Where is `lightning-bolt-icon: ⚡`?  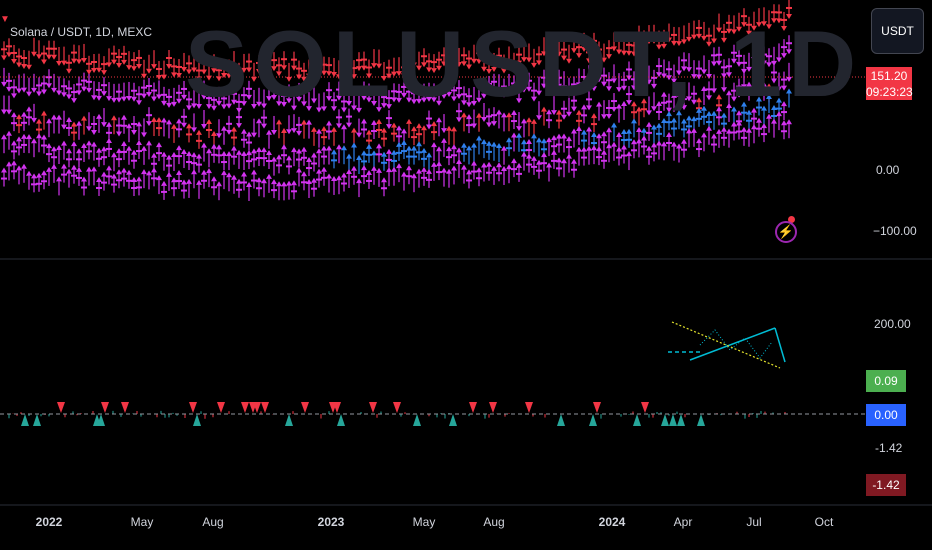 lightning-bolt-icon: ⚡ is located at coordinates (786, 232).